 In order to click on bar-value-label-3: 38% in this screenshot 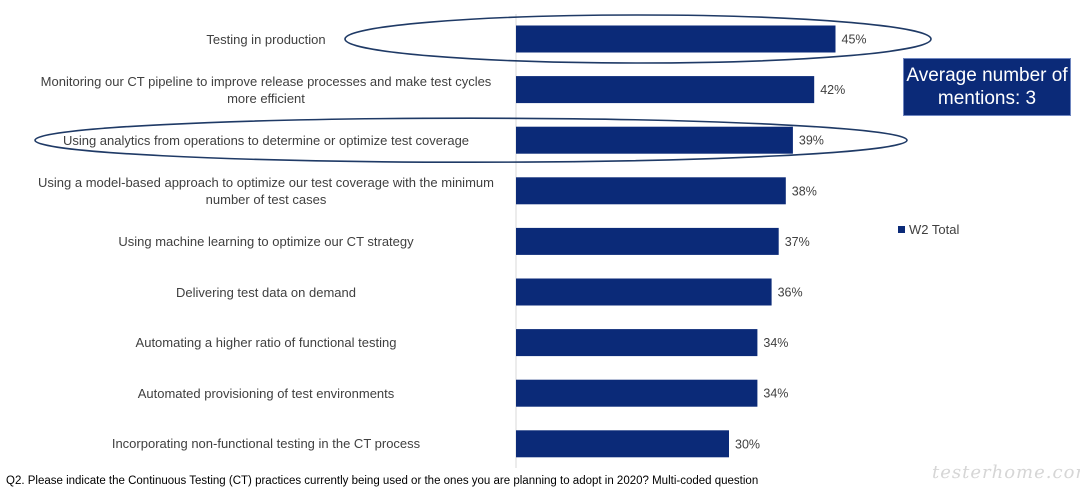, I will do `click(804, 191)`.